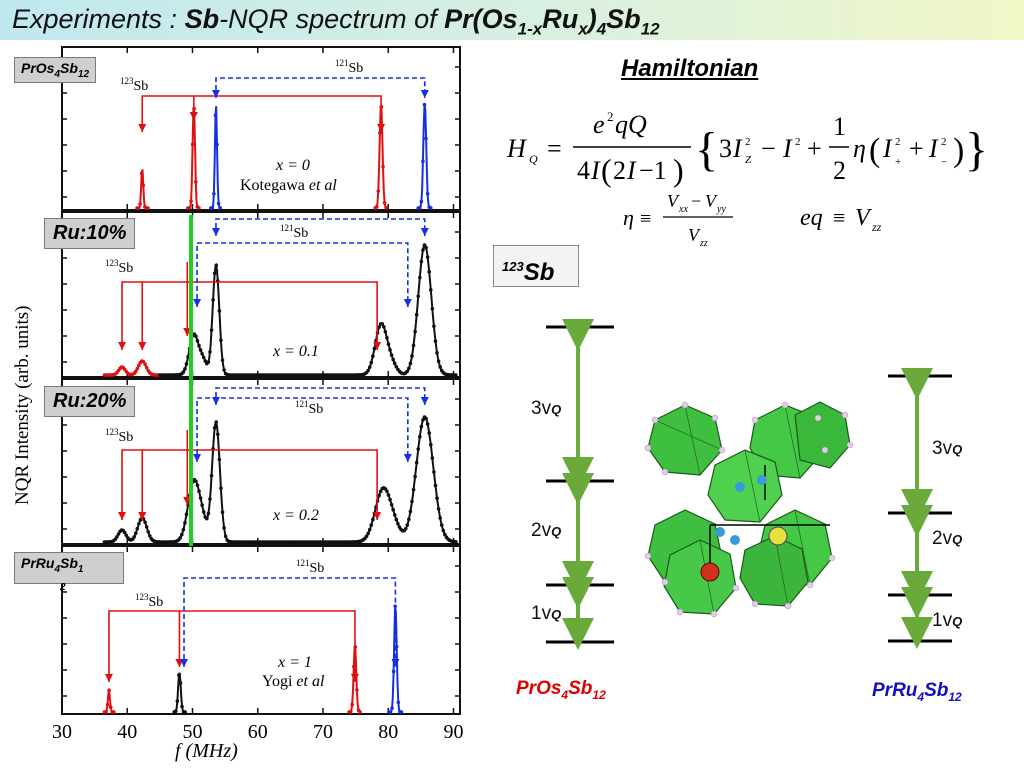 The height and width of the screenshot is (773, 1024). Describe the element at coordinates (206, 751) in the screenshot. I see `x-axis-label: f (MHz)` at that location.